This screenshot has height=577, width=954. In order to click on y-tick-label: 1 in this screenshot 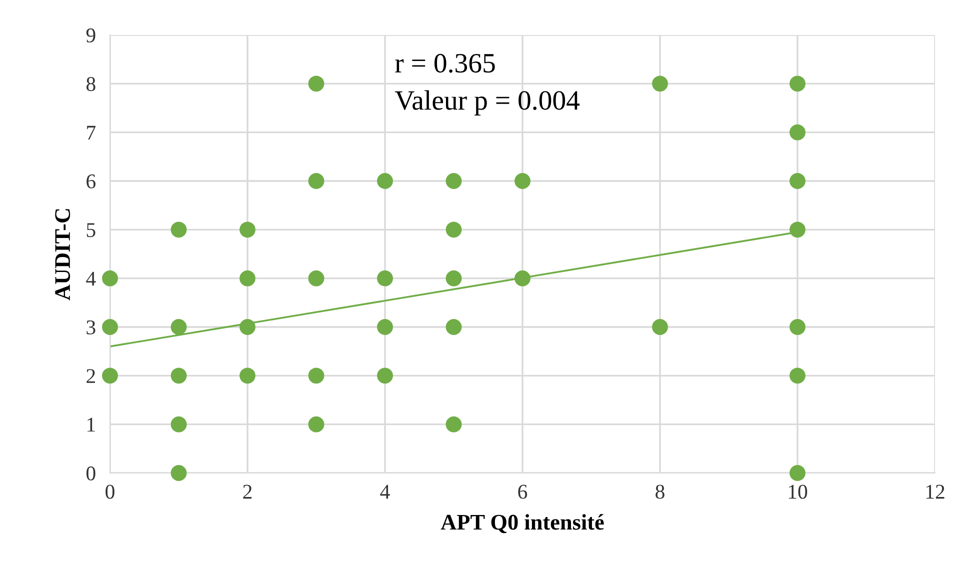, I will do `click(91, 425)`.